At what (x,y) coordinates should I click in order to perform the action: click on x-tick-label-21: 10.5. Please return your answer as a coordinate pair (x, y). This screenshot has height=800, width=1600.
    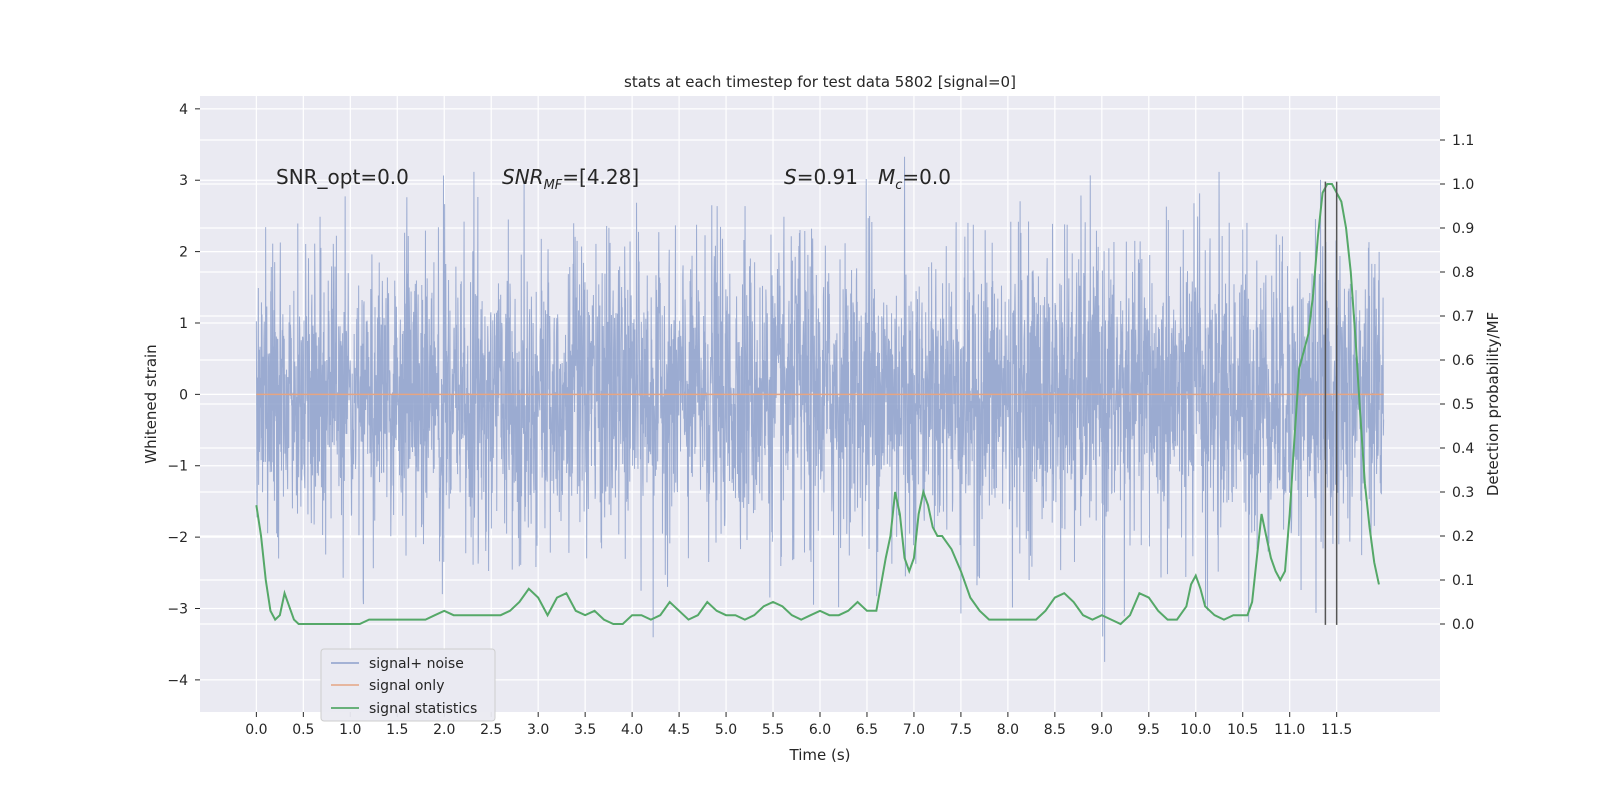
    Looking at the image, I should click on (1242, 730).